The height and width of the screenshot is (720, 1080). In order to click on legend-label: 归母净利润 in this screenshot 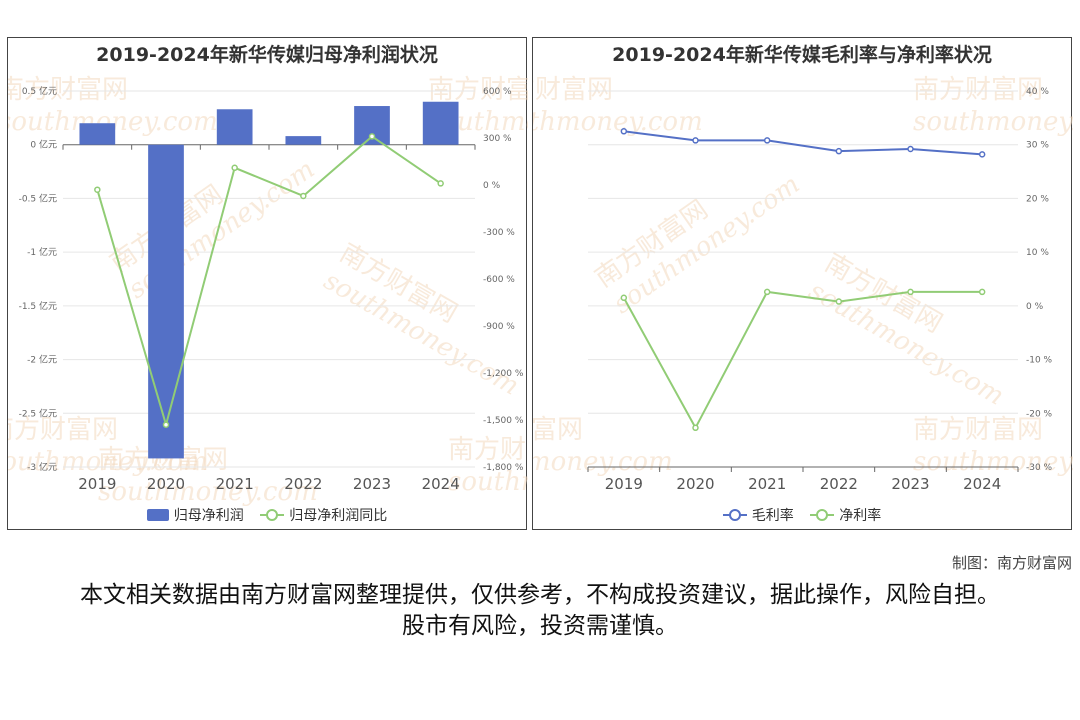, I will do `click(208, 516)`.